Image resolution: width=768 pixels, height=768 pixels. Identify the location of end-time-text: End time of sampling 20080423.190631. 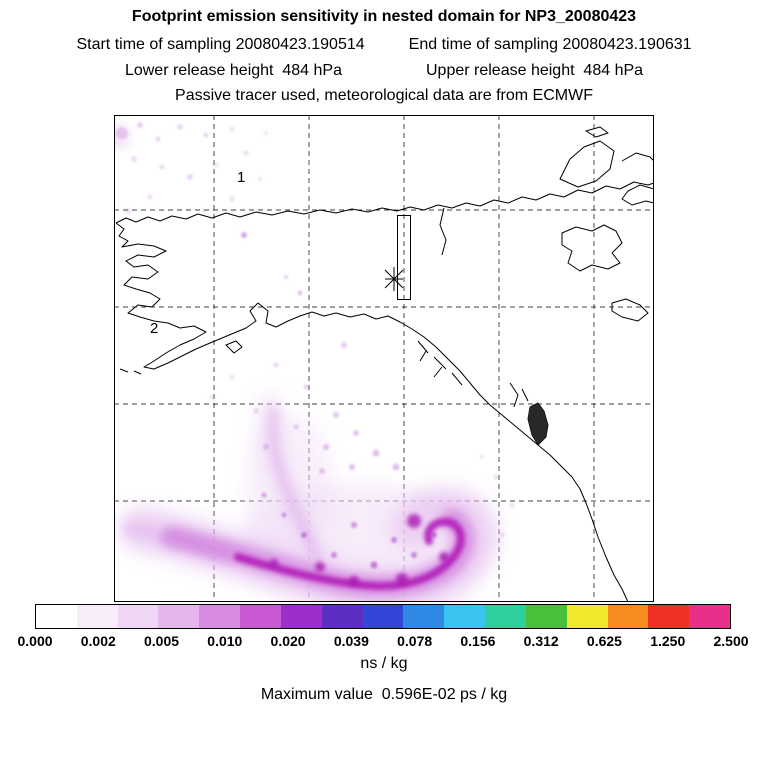
(550, 44).